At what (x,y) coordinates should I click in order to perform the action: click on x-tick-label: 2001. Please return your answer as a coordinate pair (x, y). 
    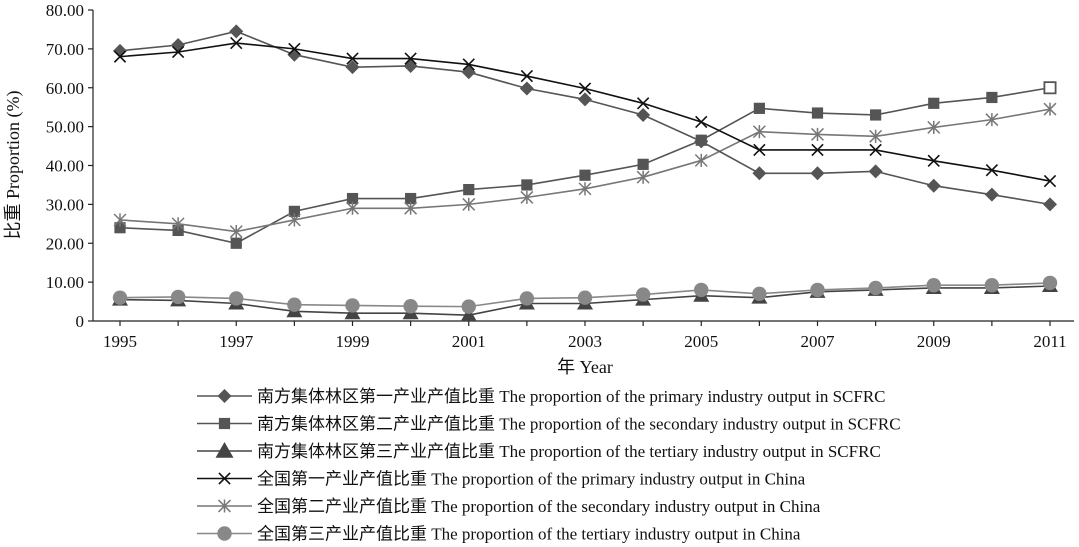
    Looking at the image, I should click on (469, 341).